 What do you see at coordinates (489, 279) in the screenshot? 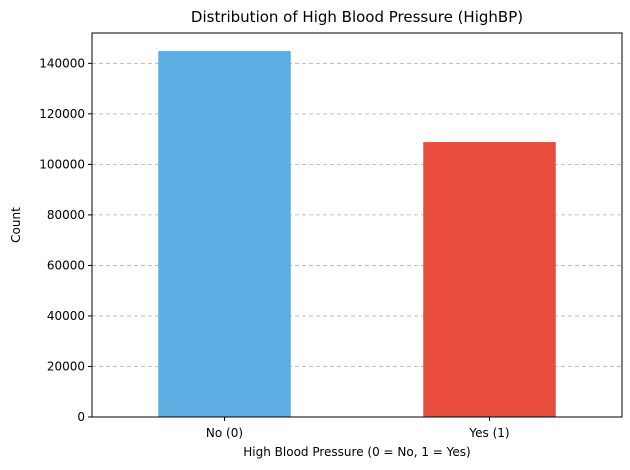
I see `bar-yes` at bounding box center [489, 279].